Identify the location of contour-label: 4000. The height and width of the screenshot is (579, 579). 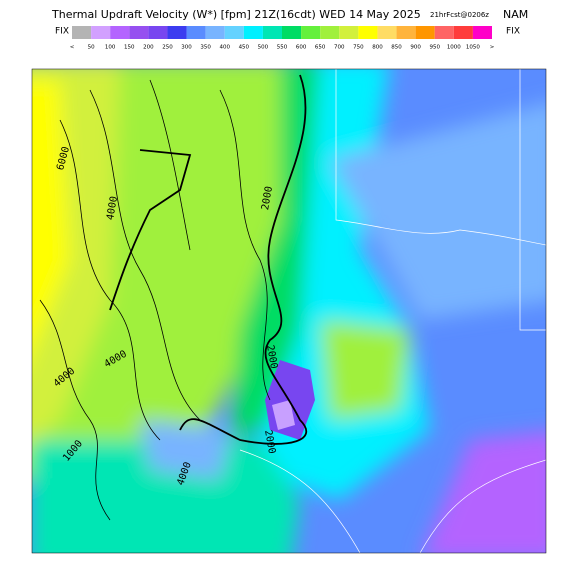
(112, 208).